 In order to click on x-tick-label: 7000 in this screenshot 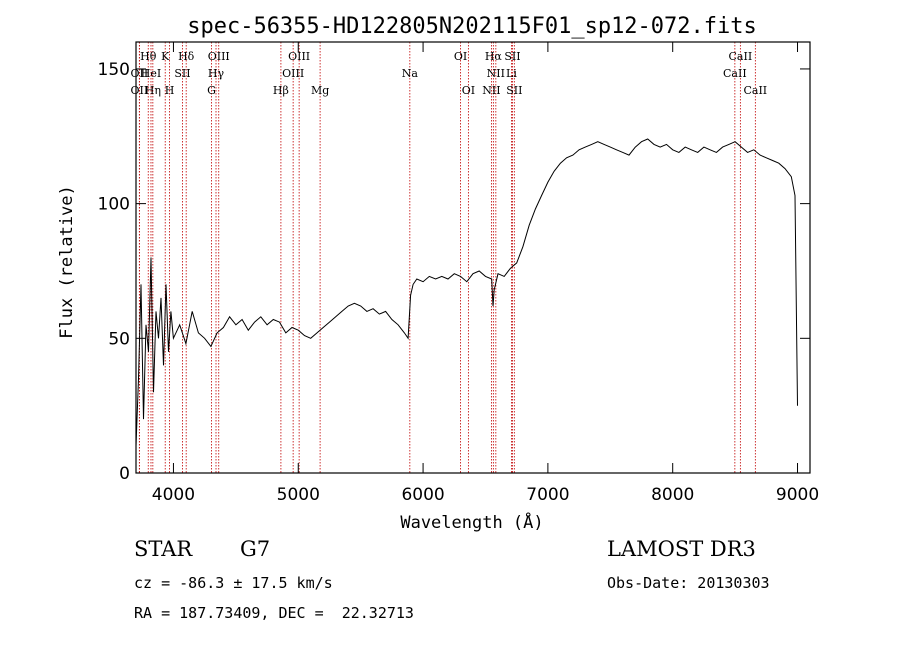, I will do `click(547, 495)`.